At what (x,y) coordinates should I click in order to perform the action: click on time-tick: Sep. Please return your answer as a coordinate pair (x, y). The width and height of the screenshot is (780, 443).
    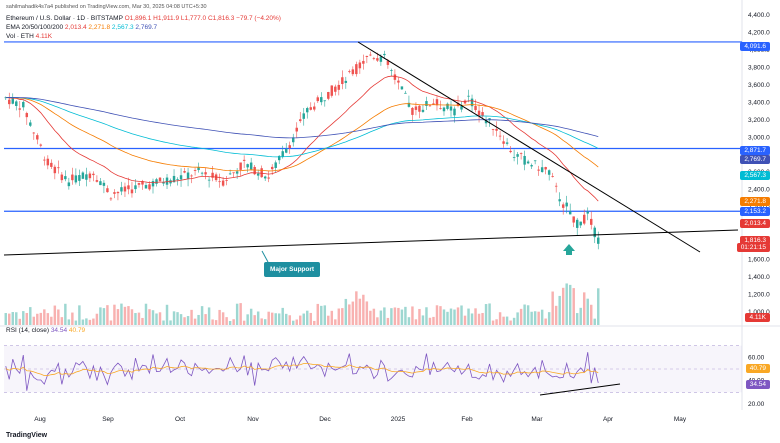
    Looking at the image, I should click on (108, 419).